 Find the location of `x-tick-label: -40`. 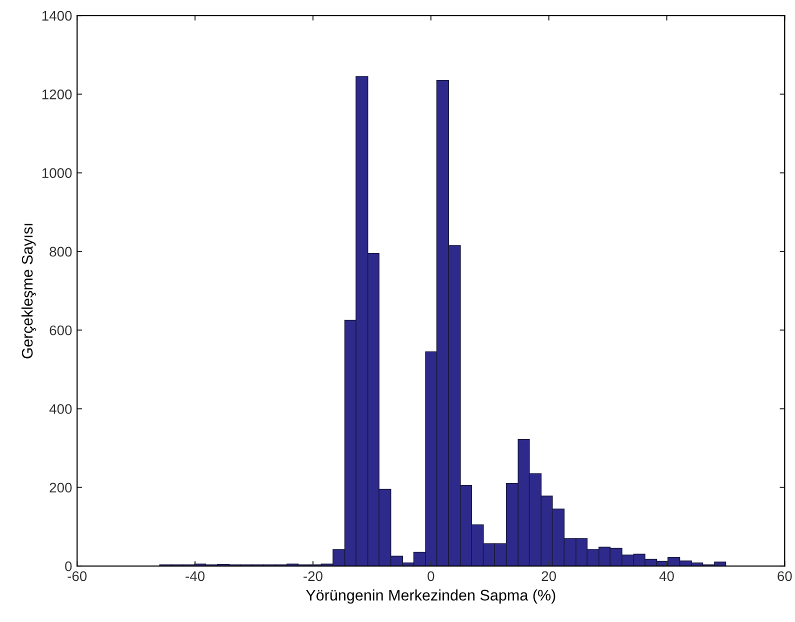

x-tick-label: -40 is located at coordinates (195, 576).